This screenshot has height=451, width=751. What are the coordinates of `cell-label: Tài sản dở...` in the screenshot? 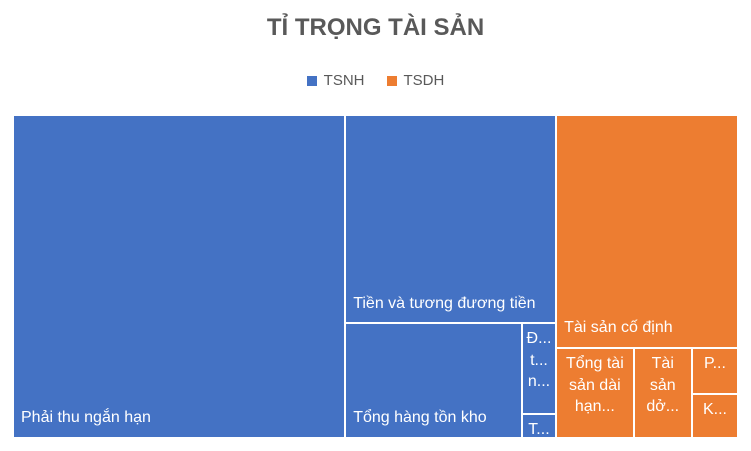 It's located at (663, 385).